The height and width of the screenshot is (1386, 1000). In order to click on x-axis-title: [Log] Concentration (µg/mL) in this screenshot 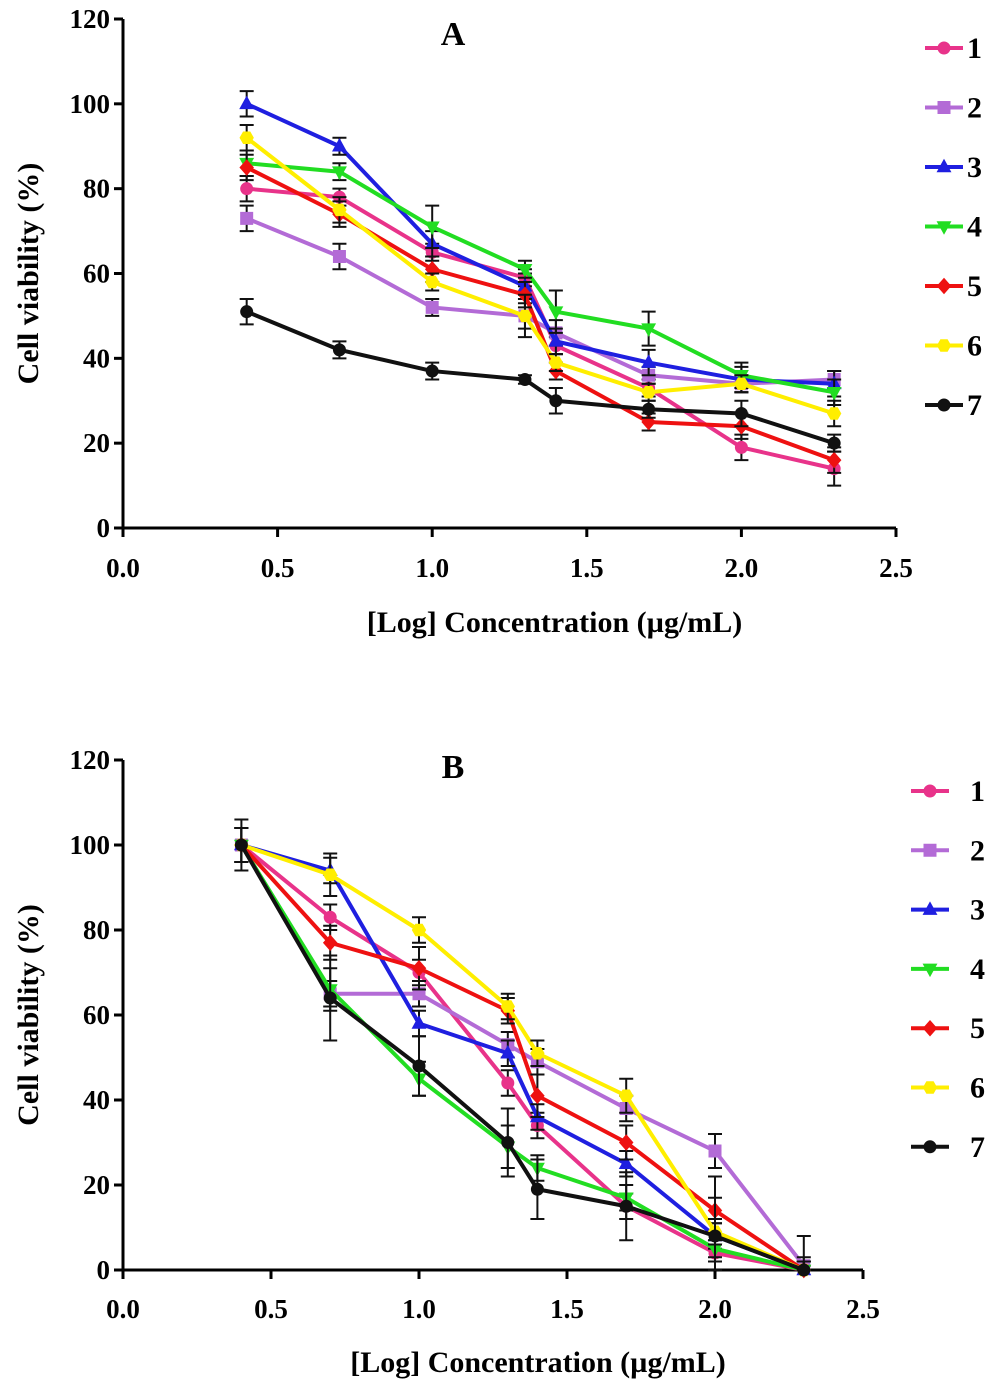, I will do `click(538, 1362)`.